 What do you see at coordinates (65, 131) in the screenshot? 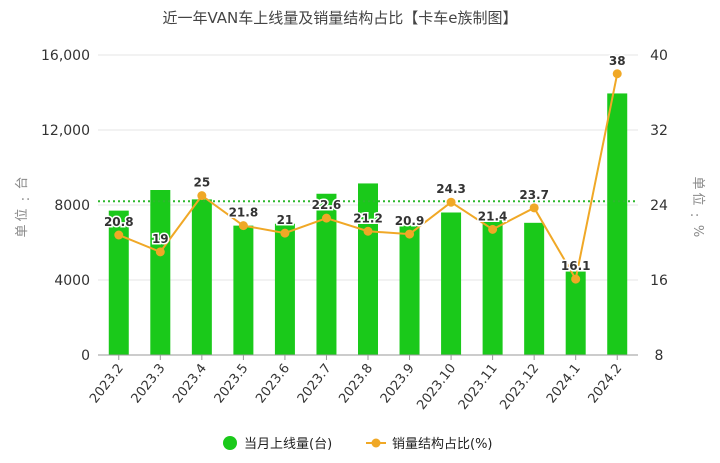
I see `y-left-tick-label: 12,000` at bounding box center [65, 131].